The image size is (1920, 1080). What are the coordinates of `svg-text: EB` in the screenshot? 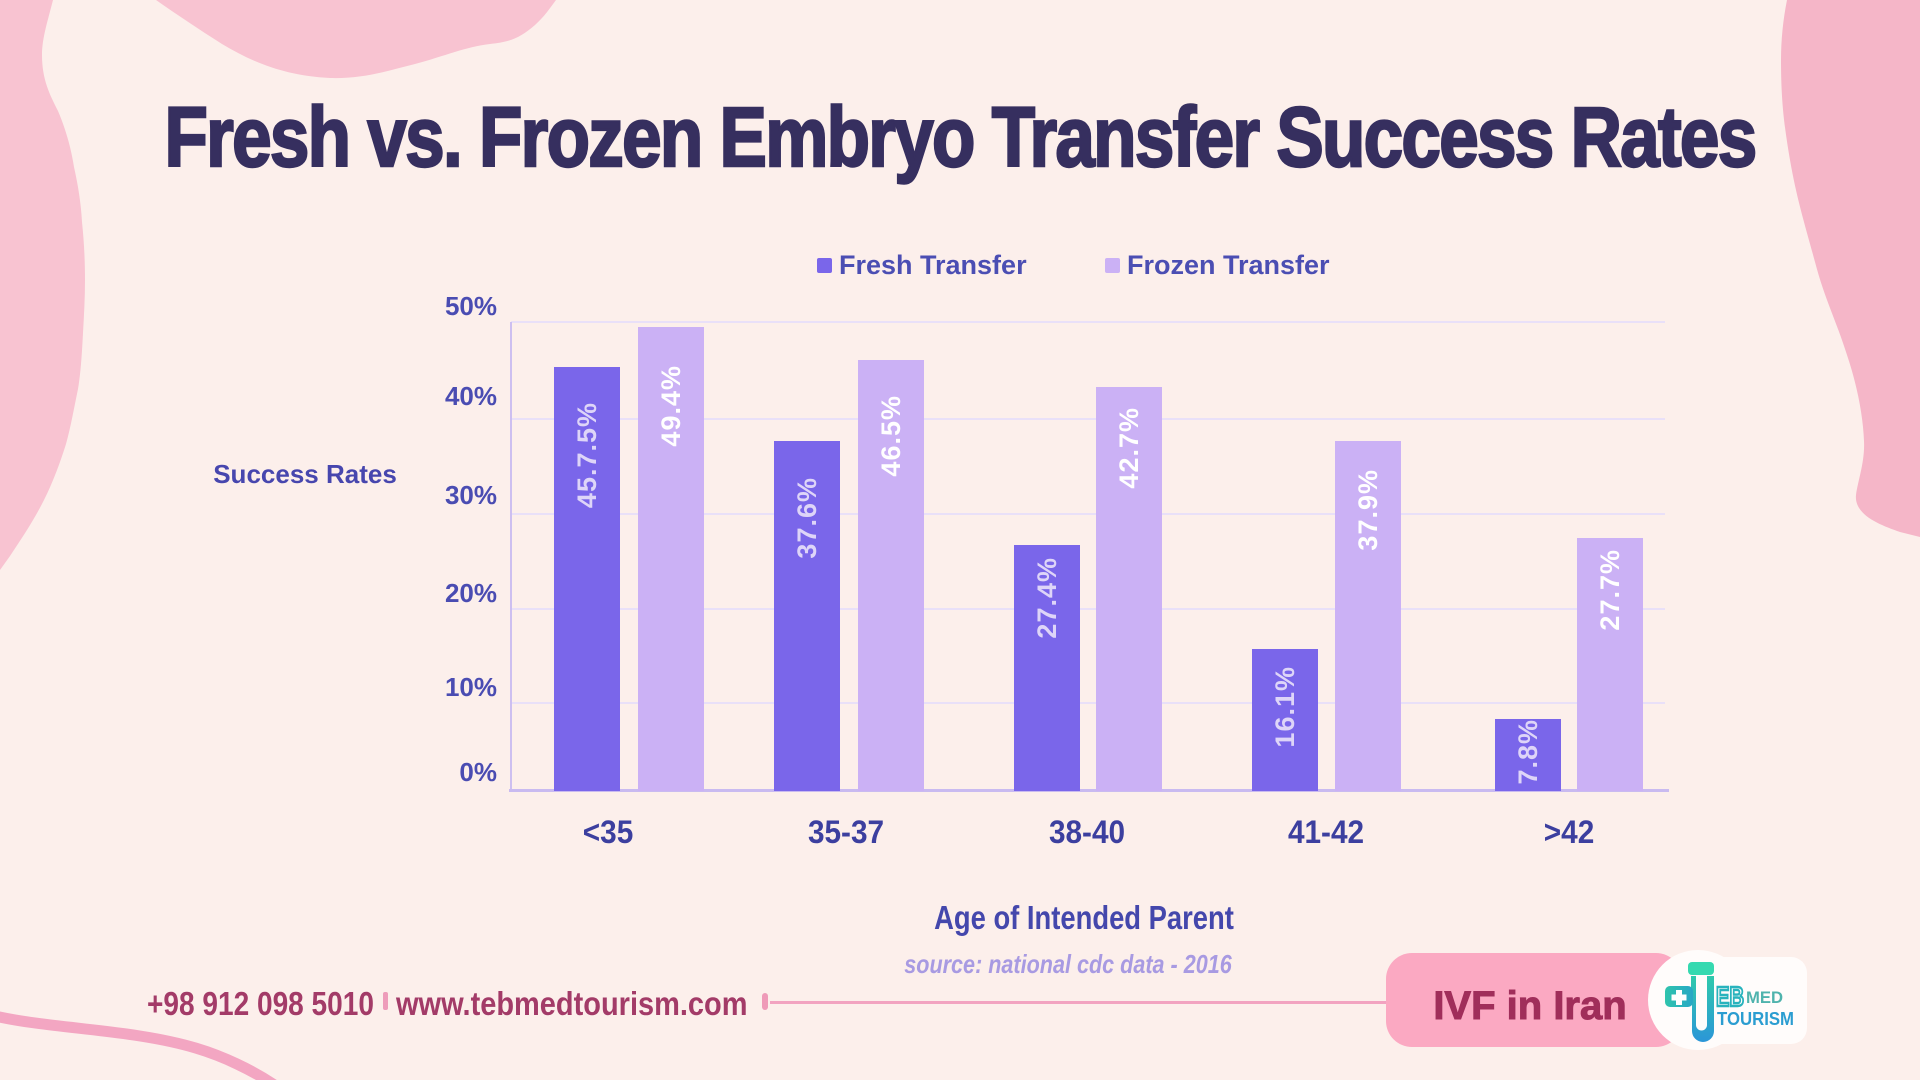 It's located at (1730, 996).